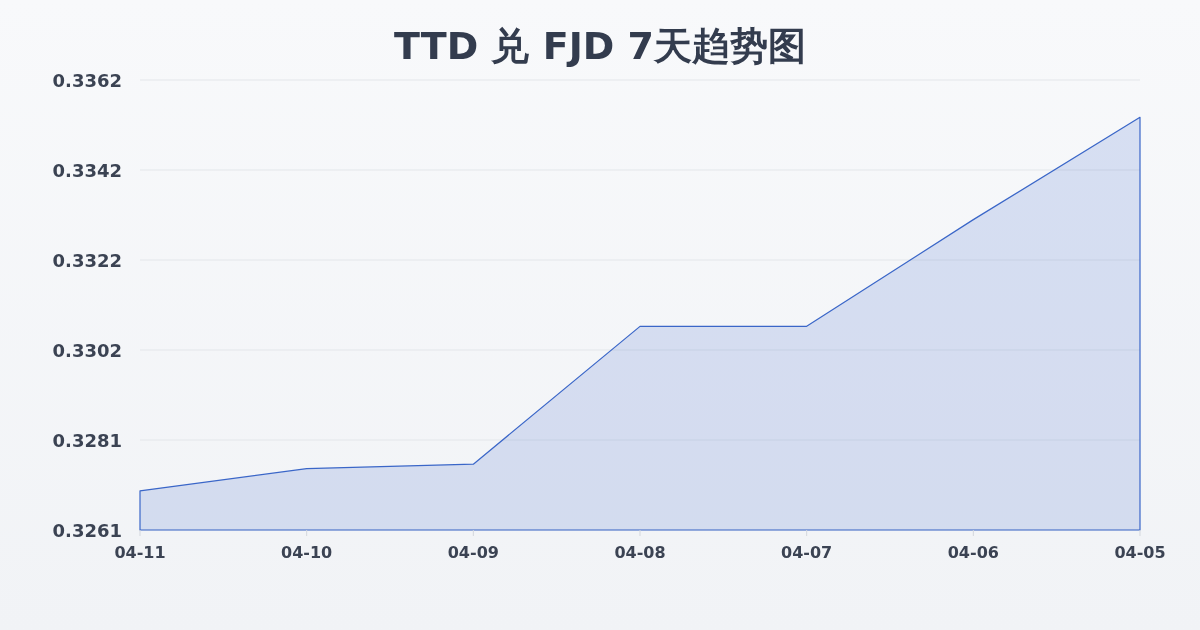  What do you see at coordinates (87, 350) in the screenshot?
I see `y-tick-label: 0.3302` at bounding box center [87, 350].